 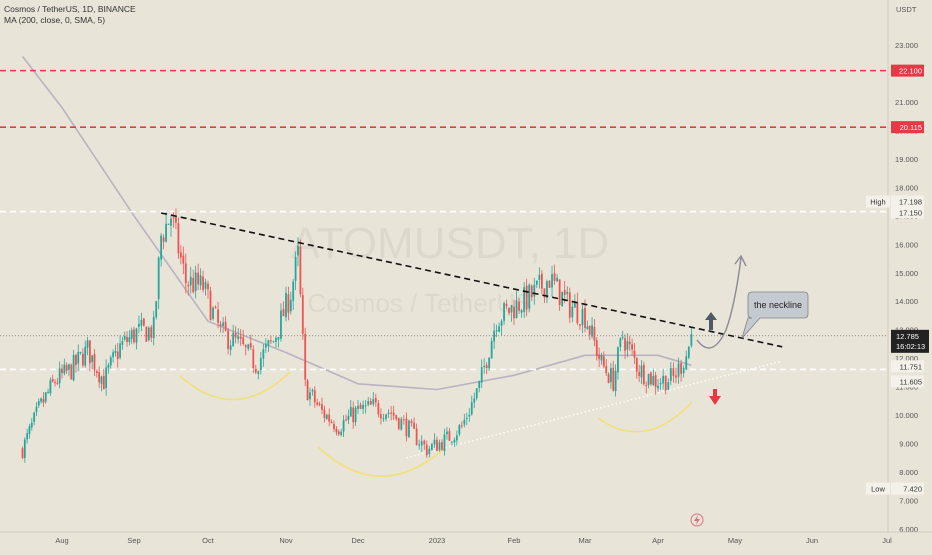 I want to click on time-tick: 2023, so click(x=437, y=540).